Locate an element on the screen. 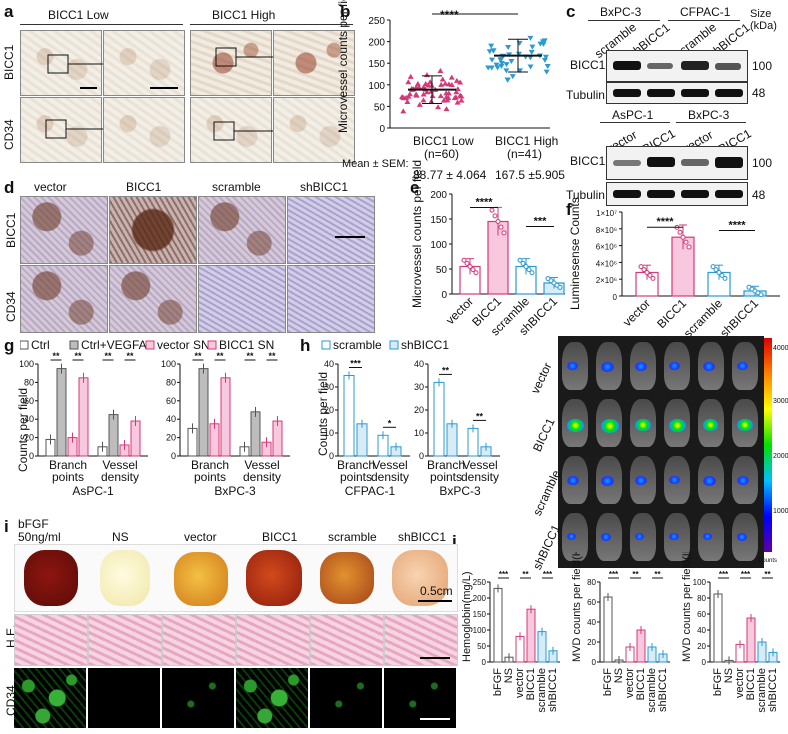  xtick-label: vector is located at coordinates (636, 312).